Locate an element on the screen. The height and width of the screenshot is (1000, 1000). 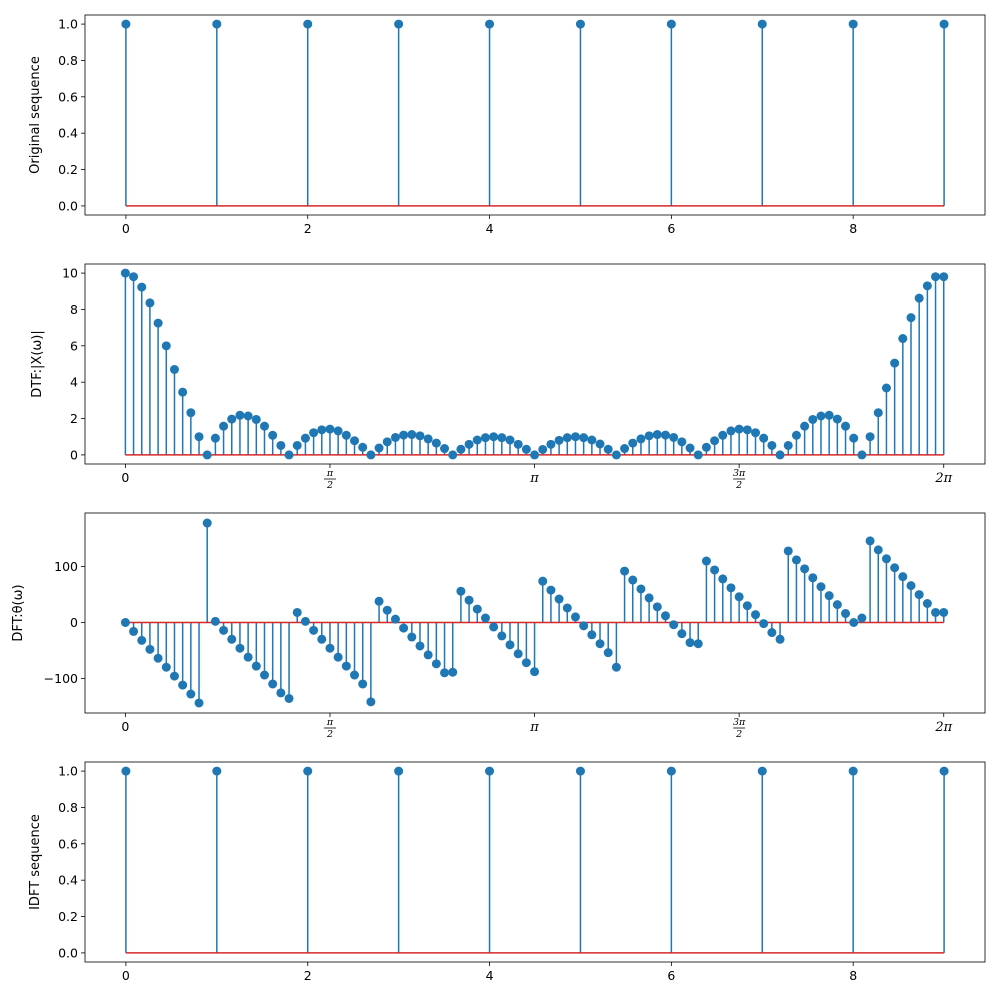
dtft-magnitude-ytick-label-2: 4 is located at coordinates (74, 382).